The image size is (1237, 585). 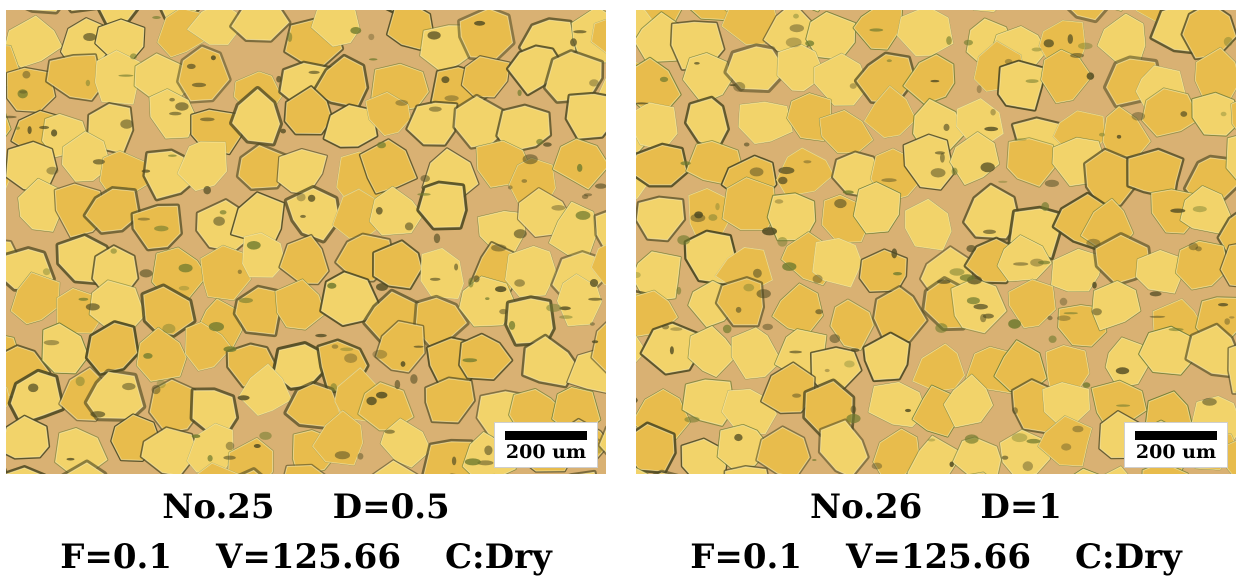 I want to click on caption-line2-left: F=0.1 V=125.66 C:Dry, so click(x=306, y=557).